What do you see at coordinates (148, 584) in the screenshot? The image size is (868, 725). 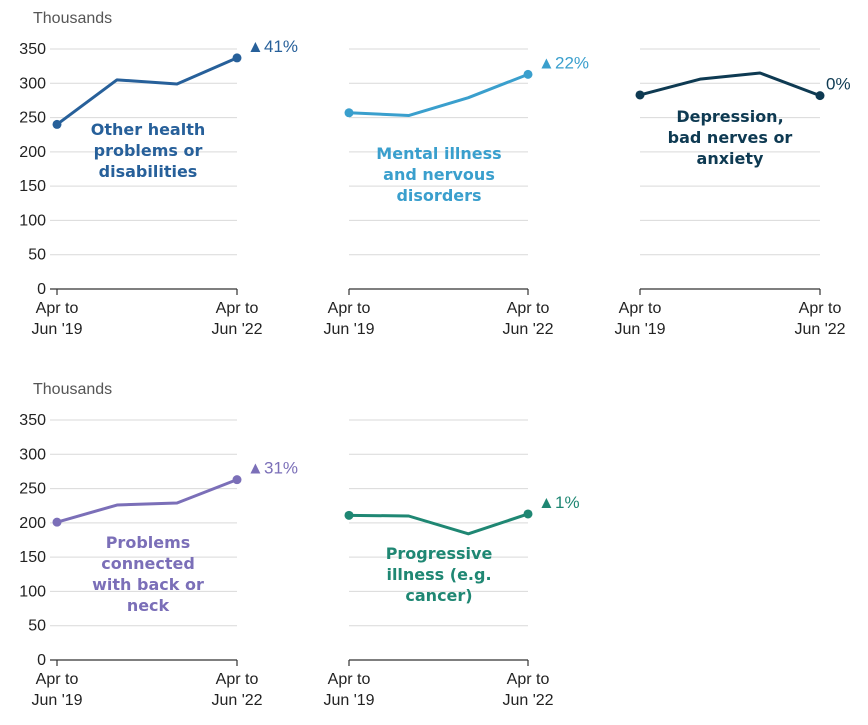 I see `series-label: with back or` at bounding box center [148, 584].